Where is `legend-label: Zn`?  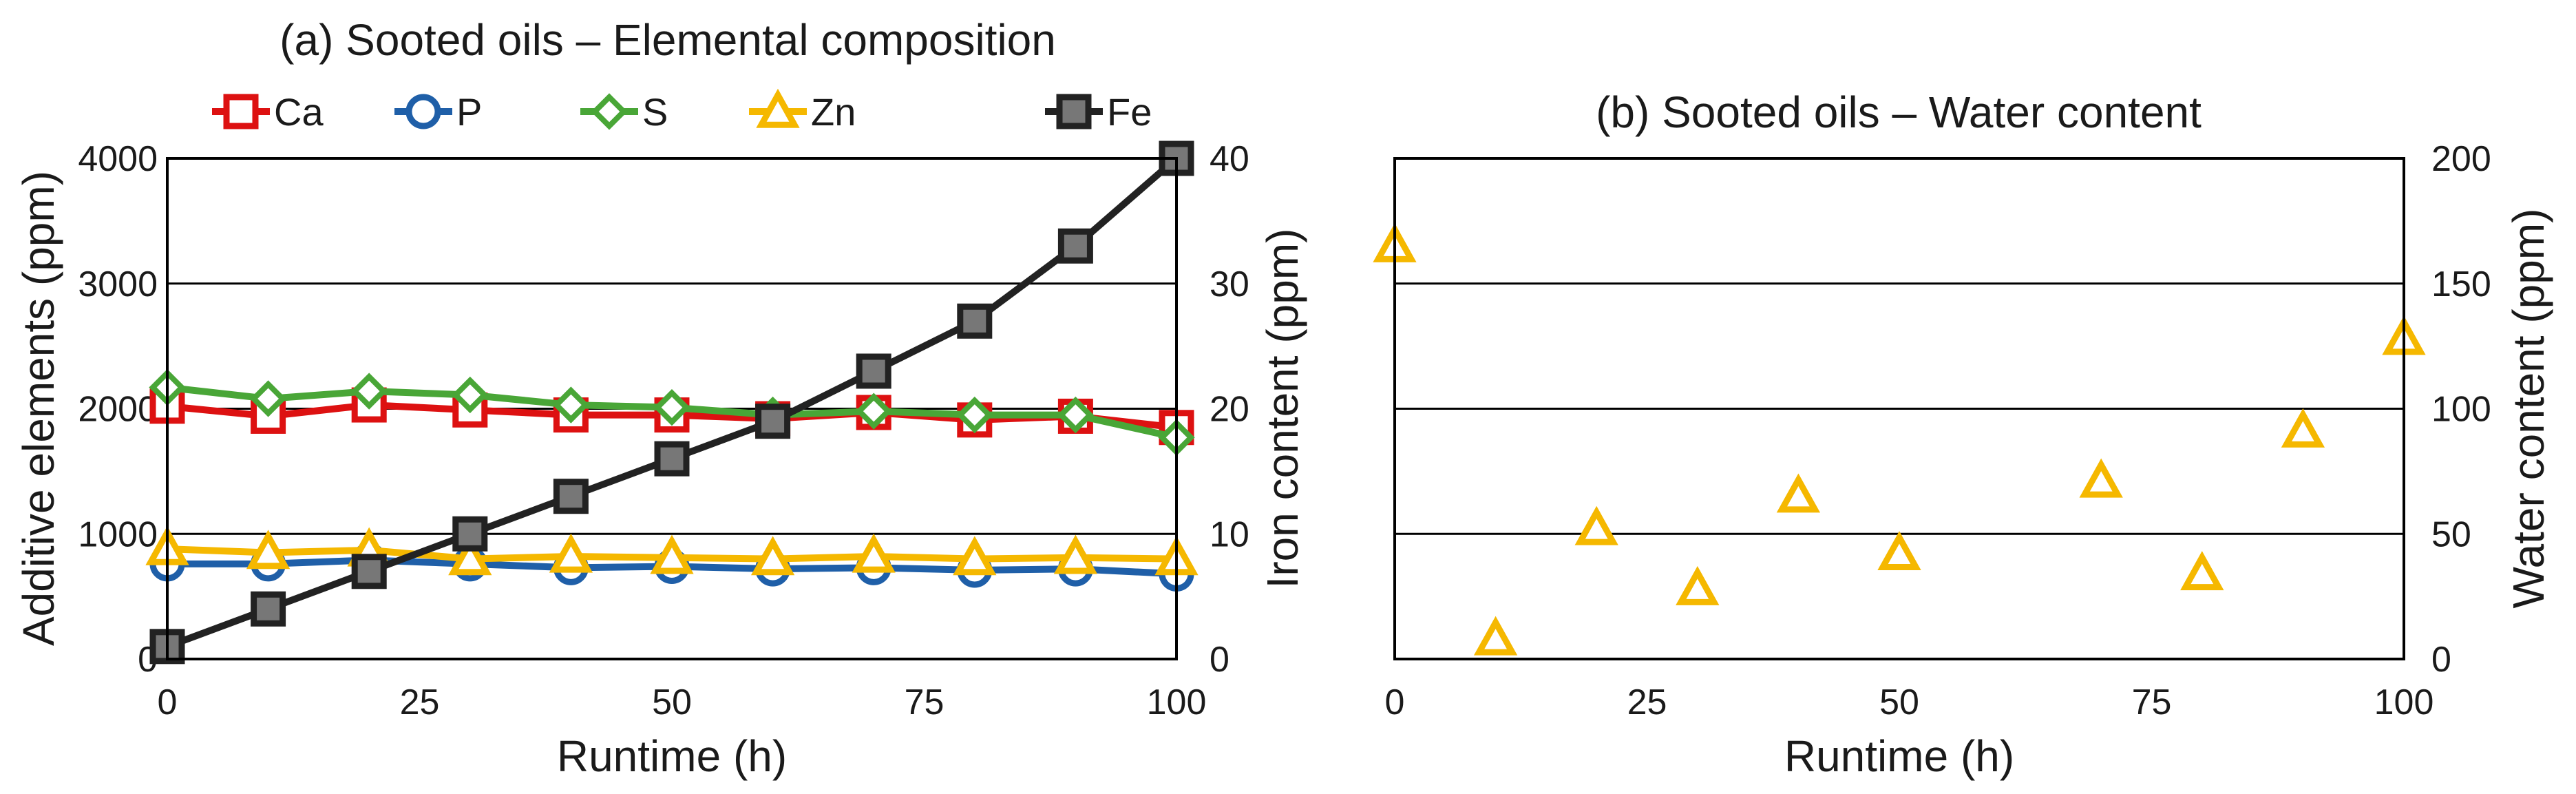
legend-label: Zn is located at coordinates (834, 112).